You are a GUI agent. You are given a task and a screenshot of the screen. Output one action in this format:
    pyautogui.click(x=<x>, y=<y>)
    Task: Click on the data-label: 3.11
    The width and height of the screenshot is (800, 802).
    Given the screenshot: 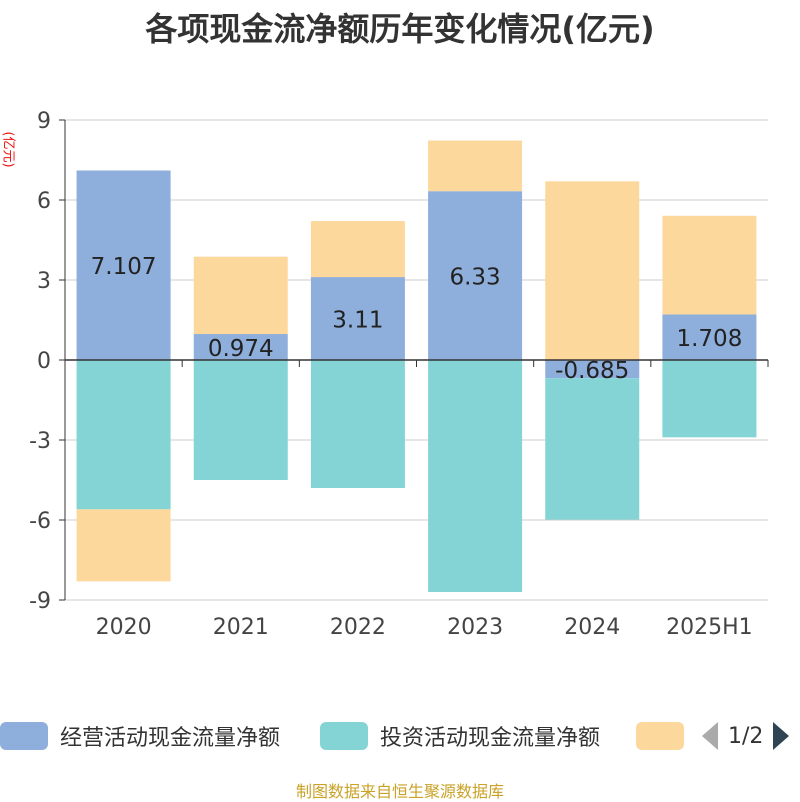 What is the action you would take?
    pyautogui.click(x=357, y=321)
    